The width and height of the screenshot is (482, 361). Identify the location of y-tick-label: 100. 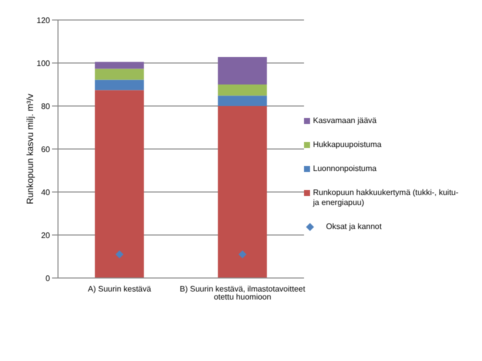
(43, 63).